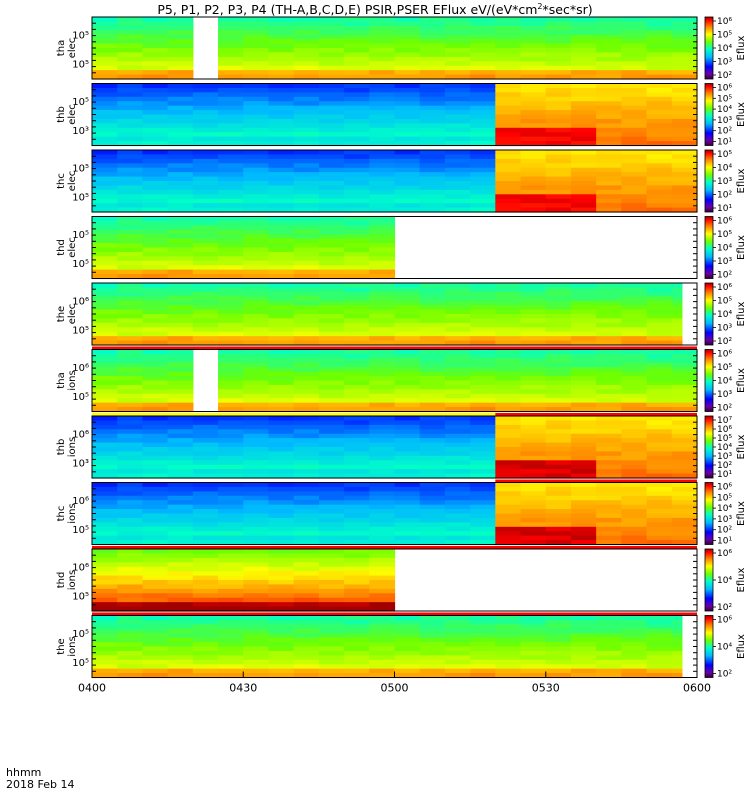 Image resolution: width=750 pixels, height=800 pixels. What do you see at coordinates (741, 247) in the screenshot?
I see `colorbar-label: Eflux` at bounding box center [741, 247].